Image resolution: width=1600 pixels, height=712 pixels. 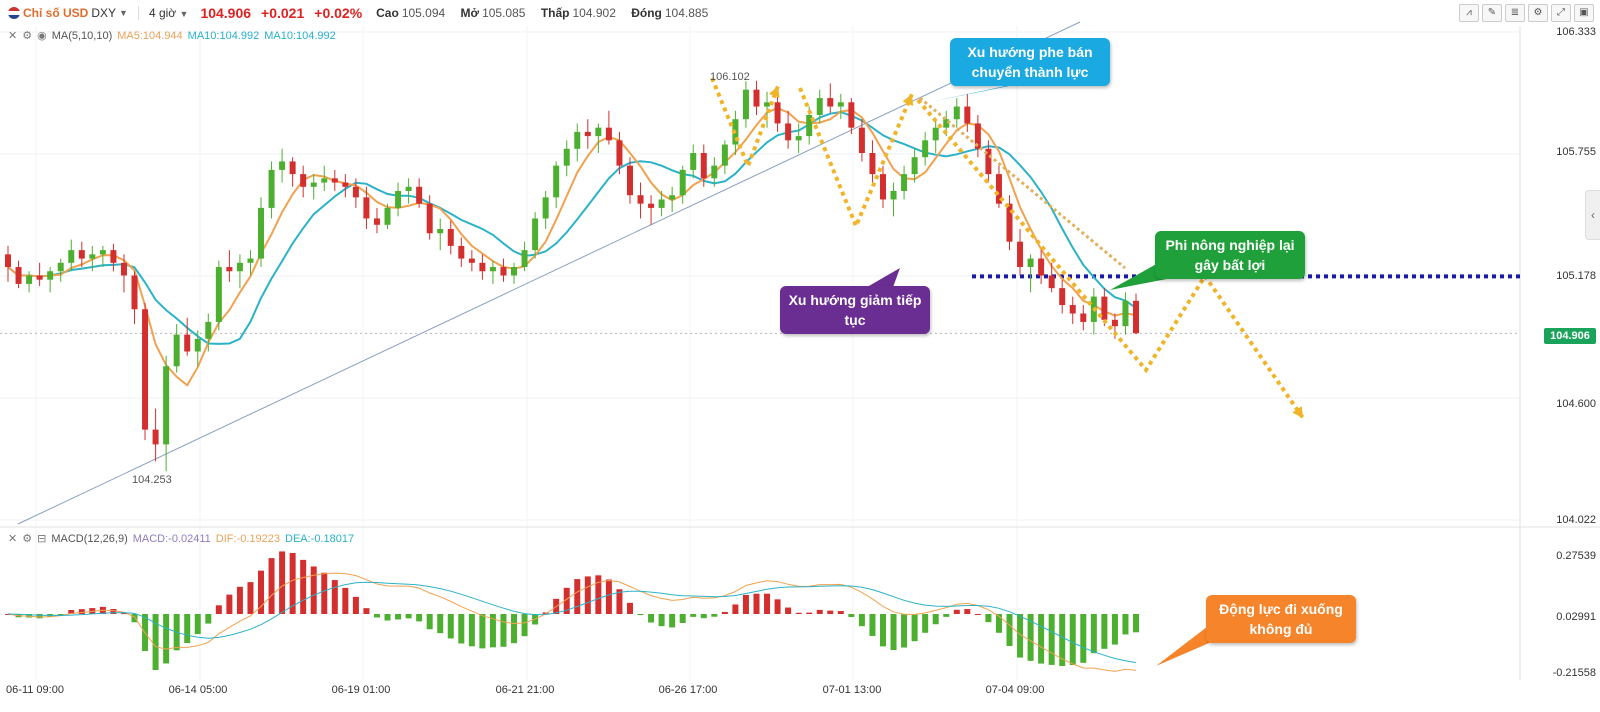 I want to click on macd-tick: 0.02991, so click(x=1576, y=617).